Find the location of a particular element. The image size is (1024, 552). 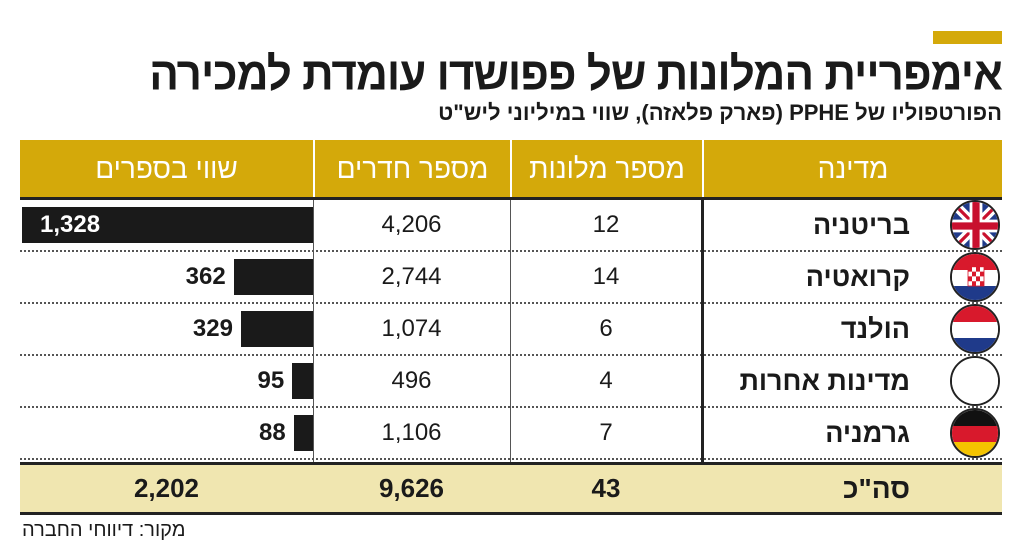

accent-bar is located at coordinates (967, 37).